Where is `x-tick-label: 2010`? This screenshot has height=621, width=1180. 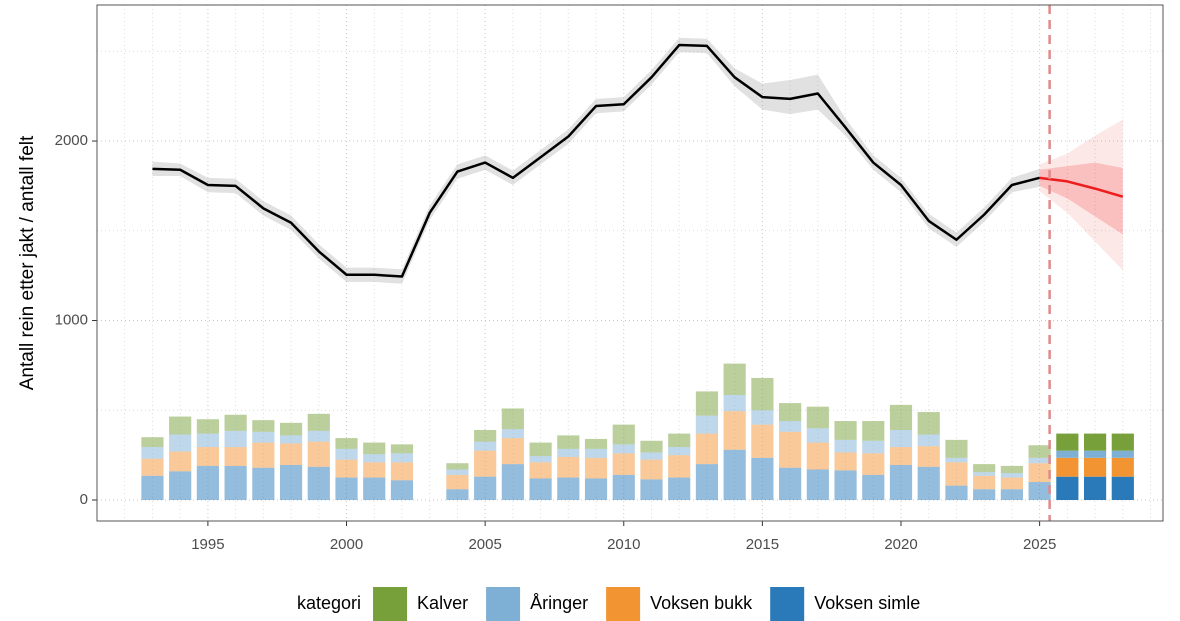
x-tick-label: 2010 is located at coordinates (623, 544).